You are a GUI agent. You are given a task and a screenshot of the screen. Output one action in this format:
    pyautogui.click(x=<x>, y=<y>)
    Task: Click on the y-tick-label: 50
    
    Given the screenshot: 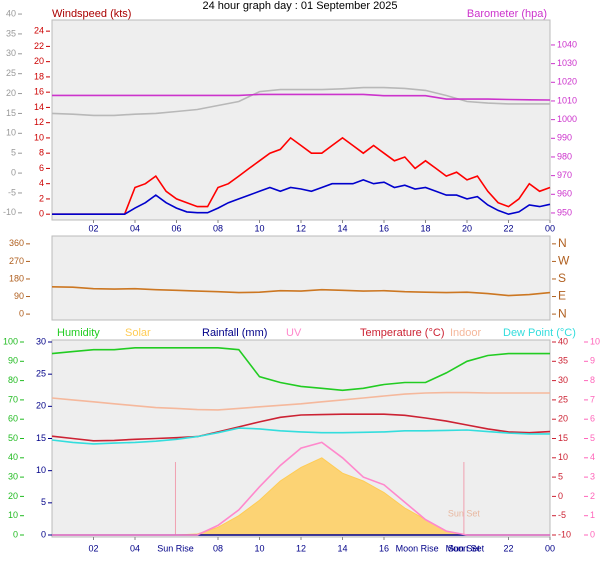 What is the action you would take?
    pyautogui.click(x=13, y=438)
    